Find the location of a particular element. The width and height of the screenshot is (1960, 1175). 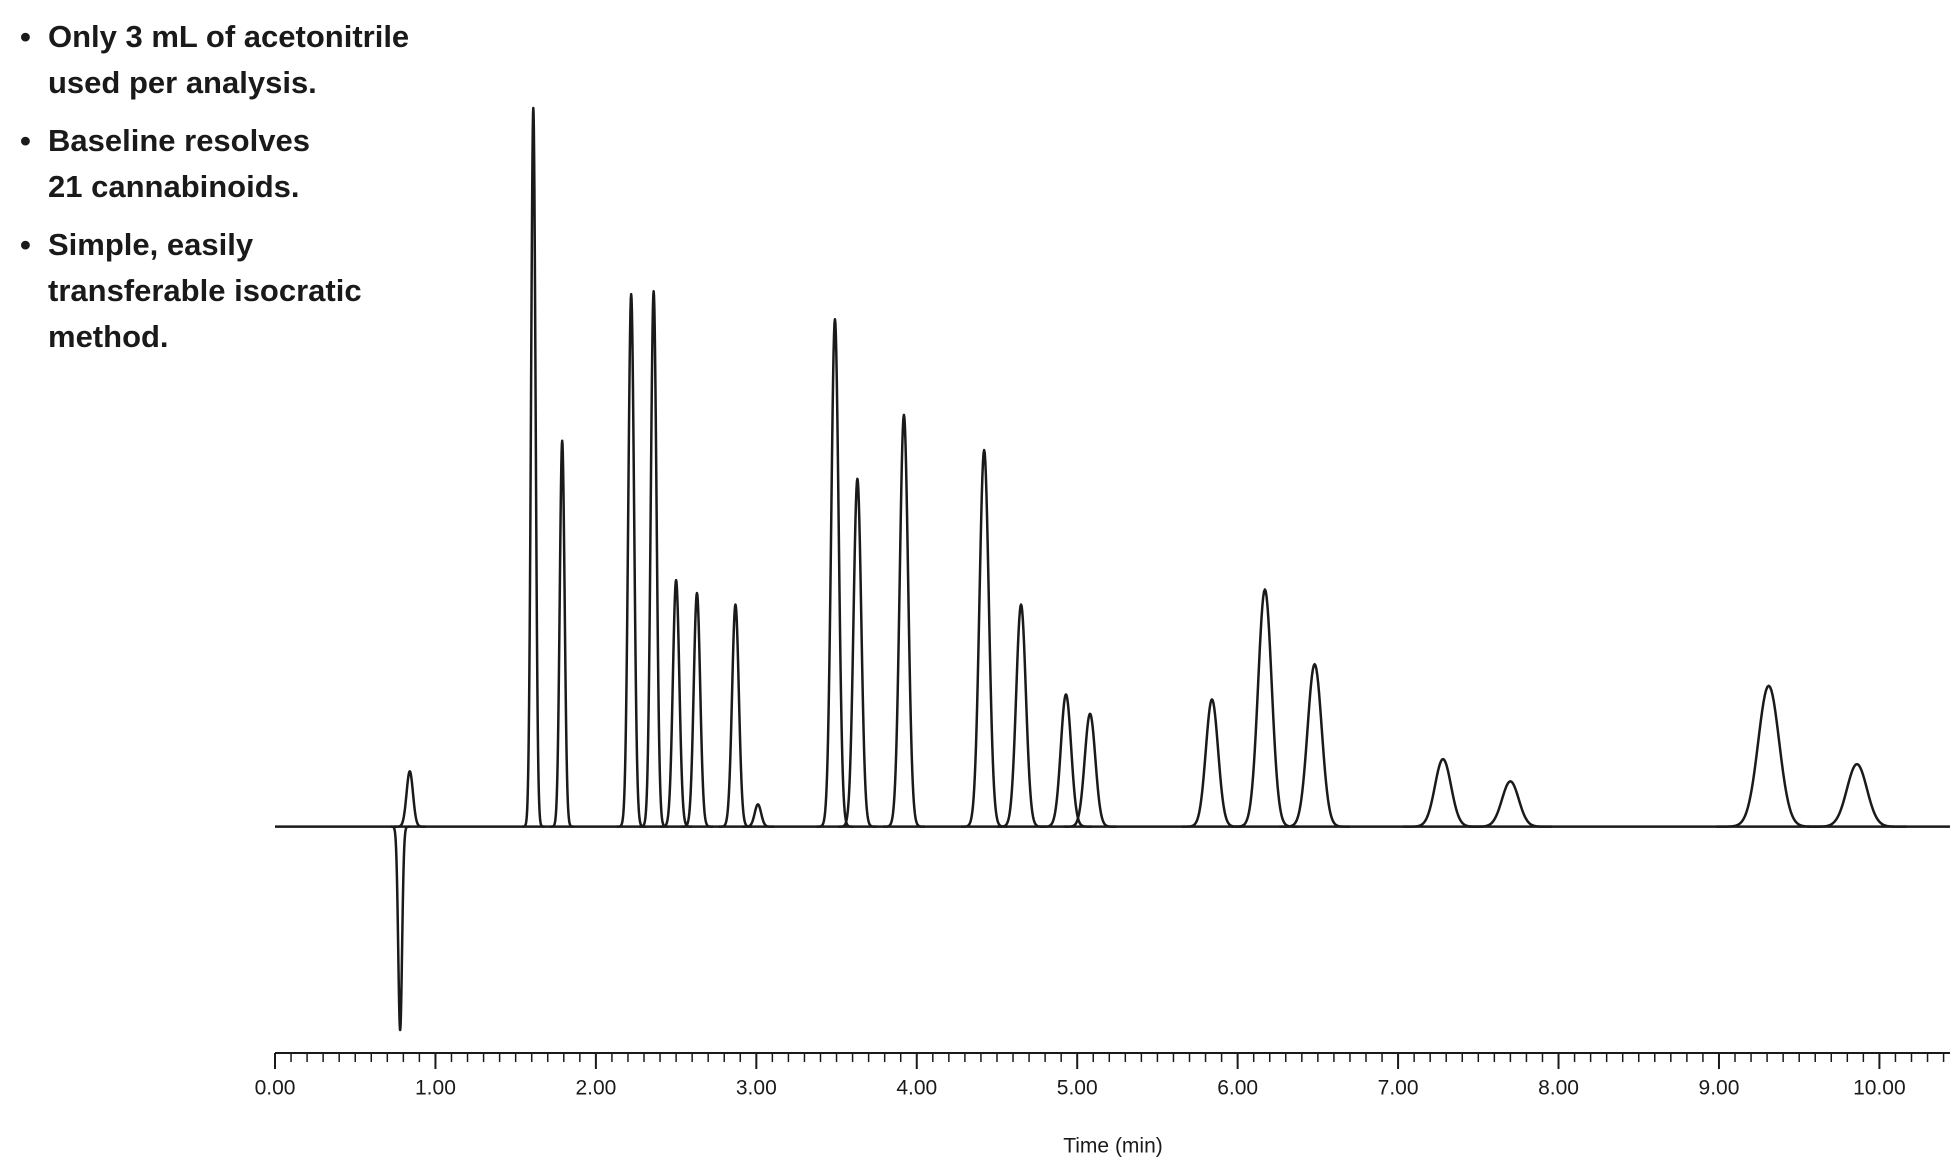

x-tick-label: 0.00 is located at coordinates (275, 1088).